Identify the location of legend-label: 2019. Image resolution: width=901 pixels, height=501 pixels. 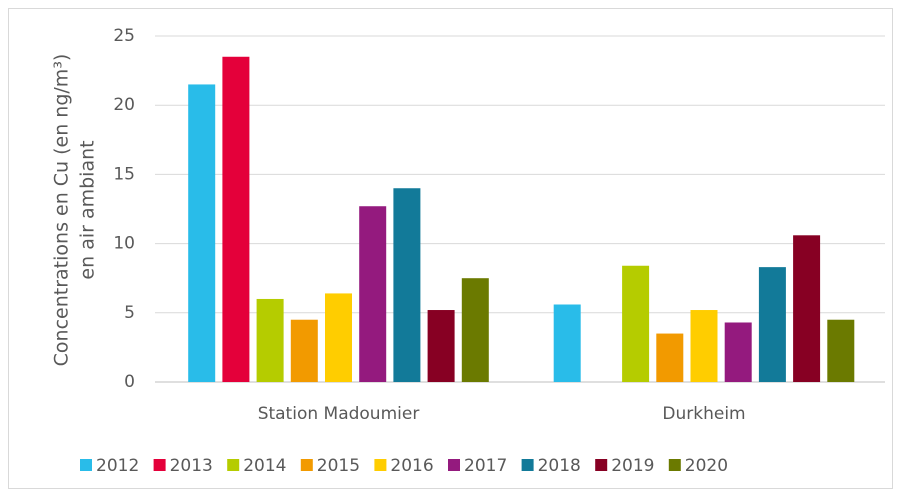
(632, 466).